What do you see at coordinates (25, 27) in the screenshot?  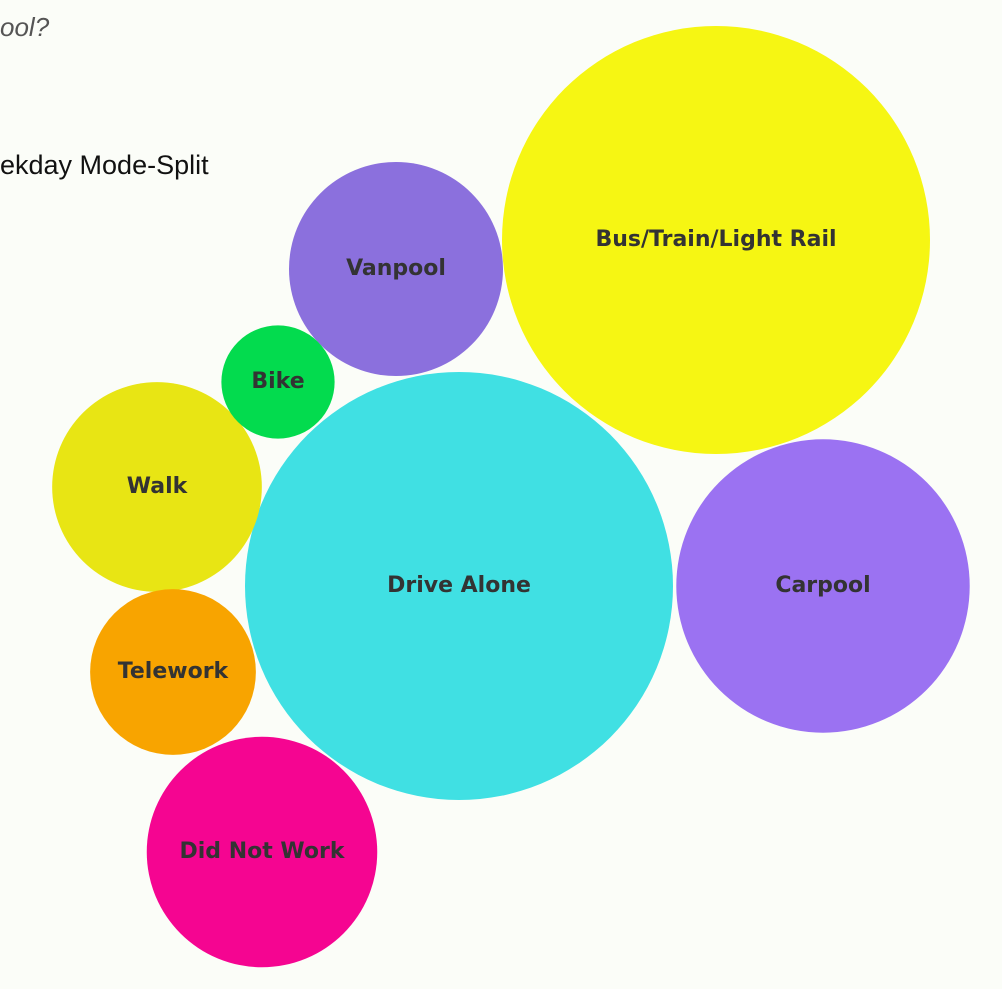 I see `page-question: ool?` at bounding box center [25, 27].